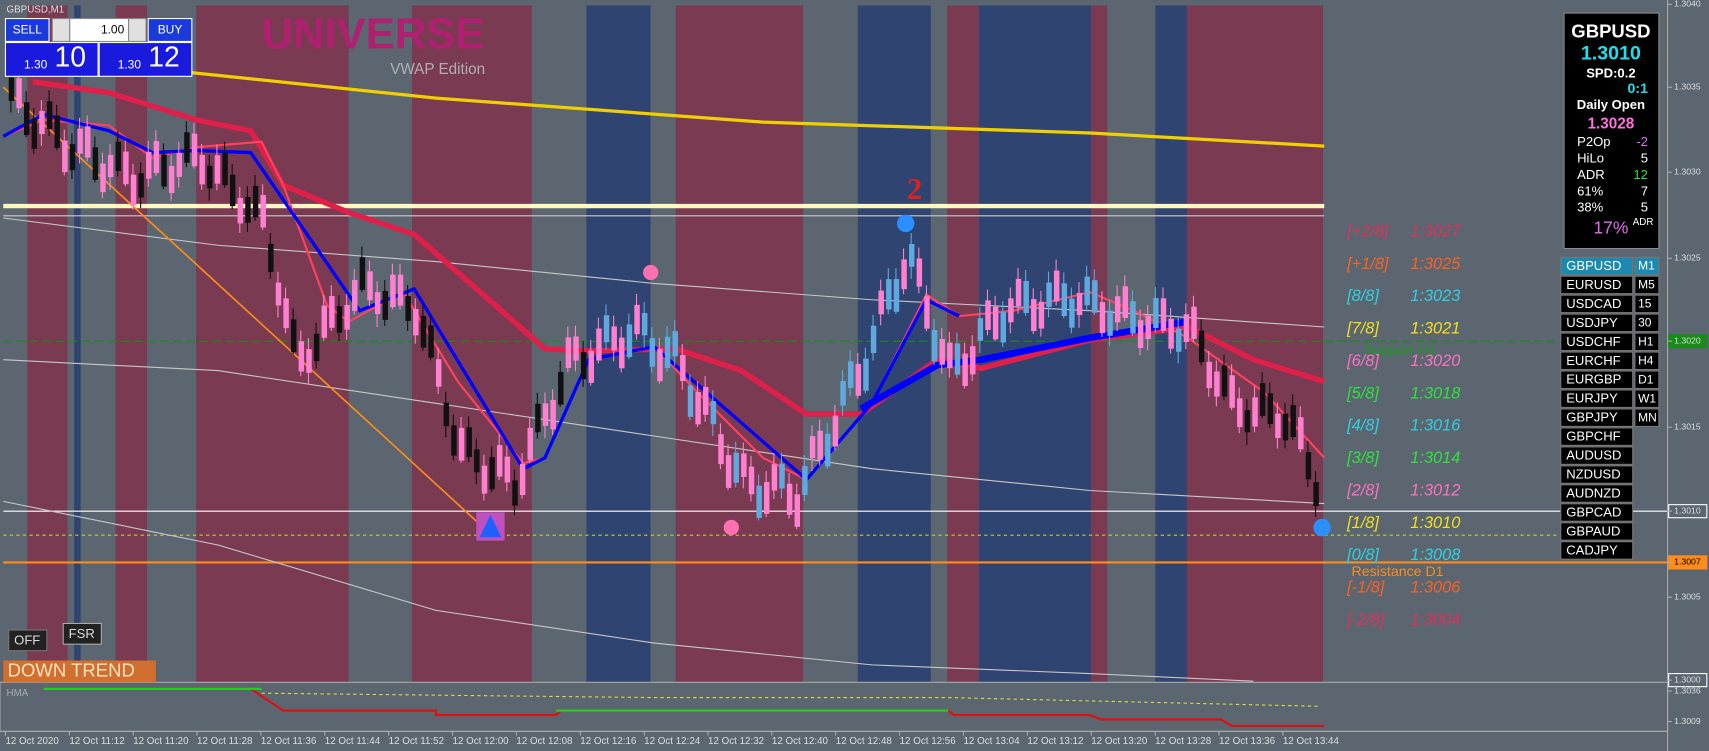 This screenshot has height=751, width=1709. What do you see at coordinates (1593, 474) in the screenshot?
I see `symbol-name: NZDUSD` at bounding box center [1593, 474].